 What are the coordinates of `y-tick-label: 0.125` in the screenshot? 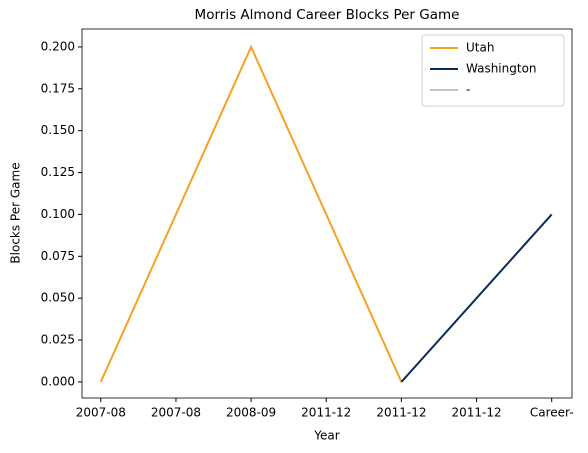 It's located at (58, 172).